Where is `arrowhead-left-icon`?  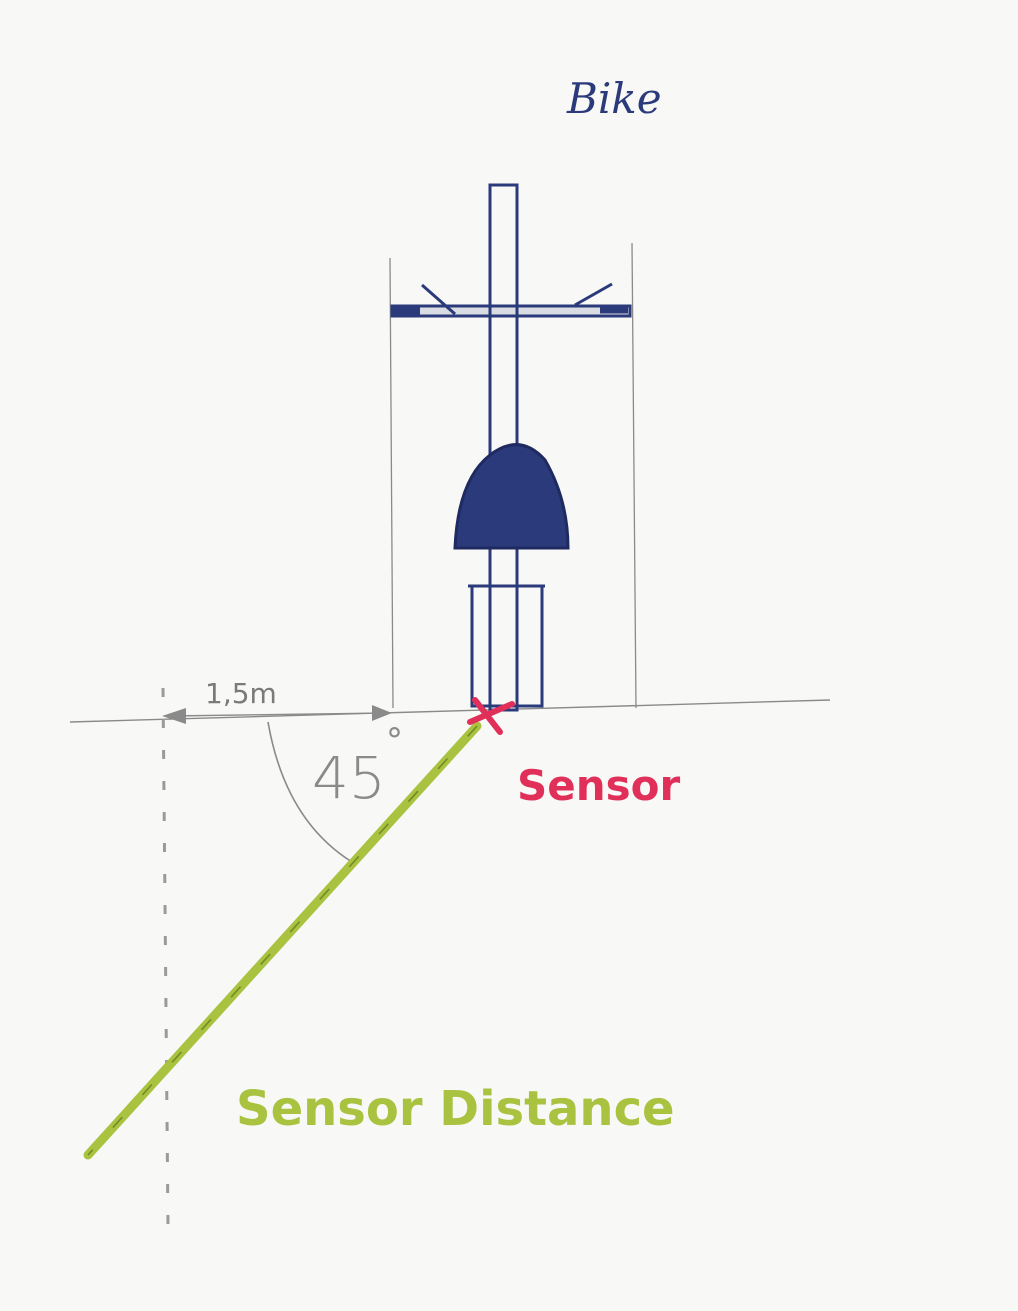 arrowhead-left-icon is located at coordinates (174, 716).